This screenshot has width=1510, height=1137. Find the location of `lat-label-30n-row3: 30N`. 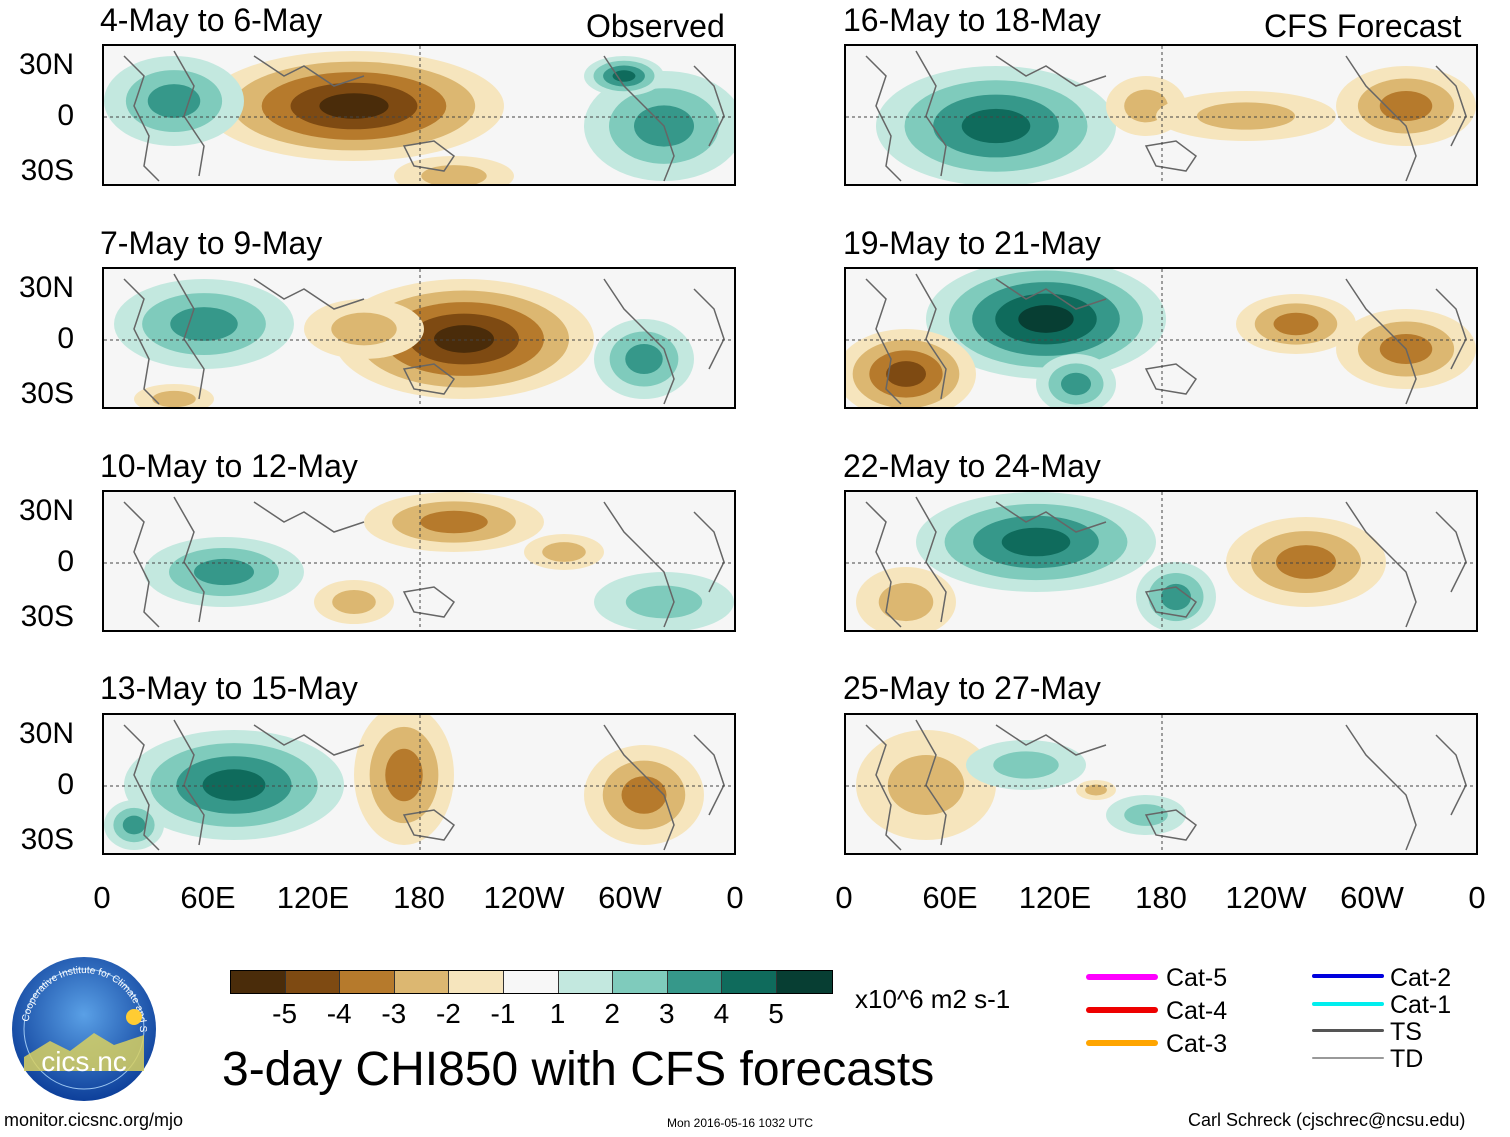

lat-label-30n-row3: 30N is located at coordinates (46, 510).